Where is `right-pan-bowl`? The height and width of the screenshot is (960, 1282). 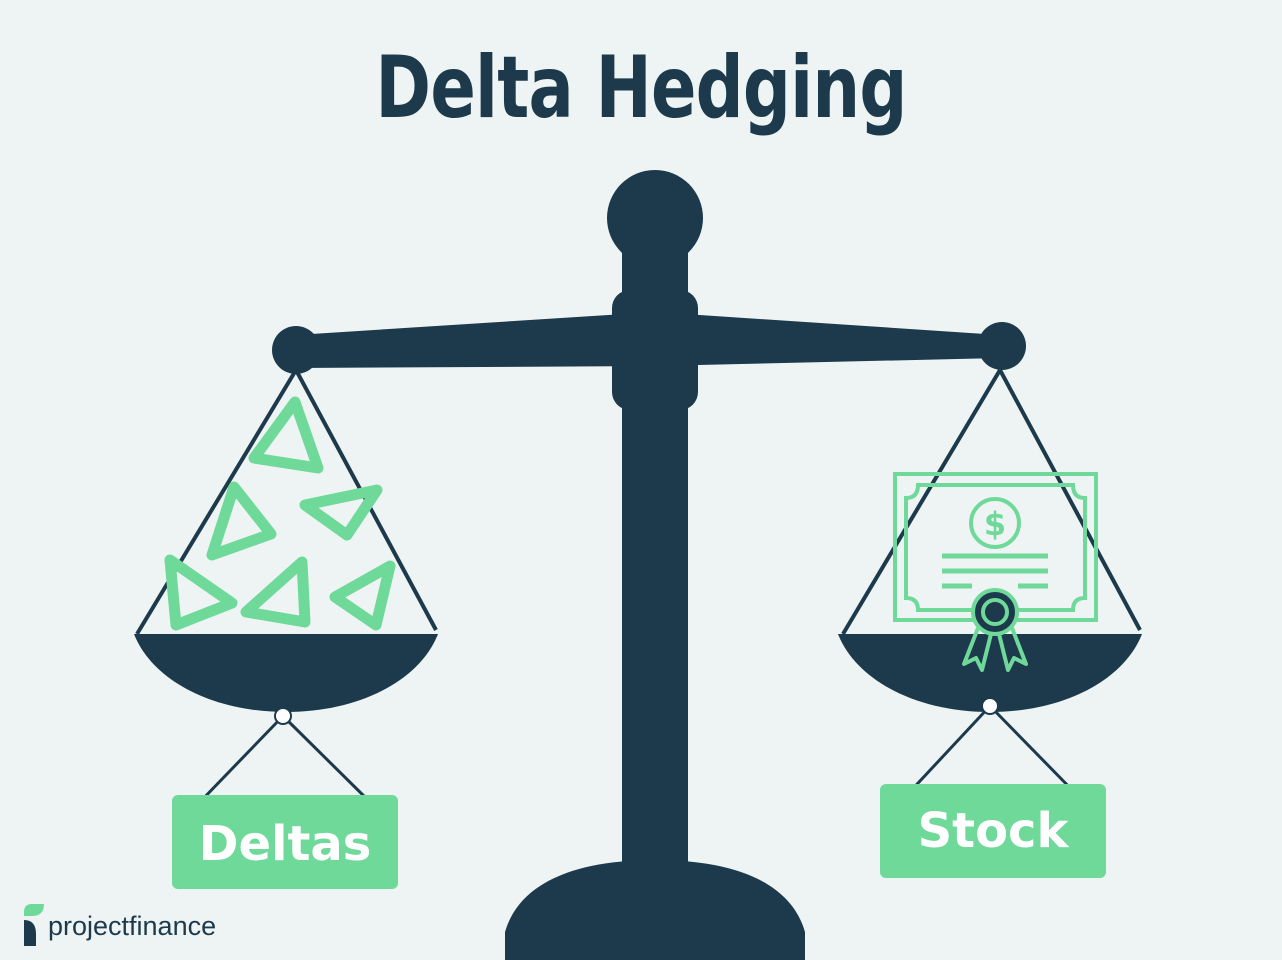
right-pan-bowl is located at coordinates (990, 673).